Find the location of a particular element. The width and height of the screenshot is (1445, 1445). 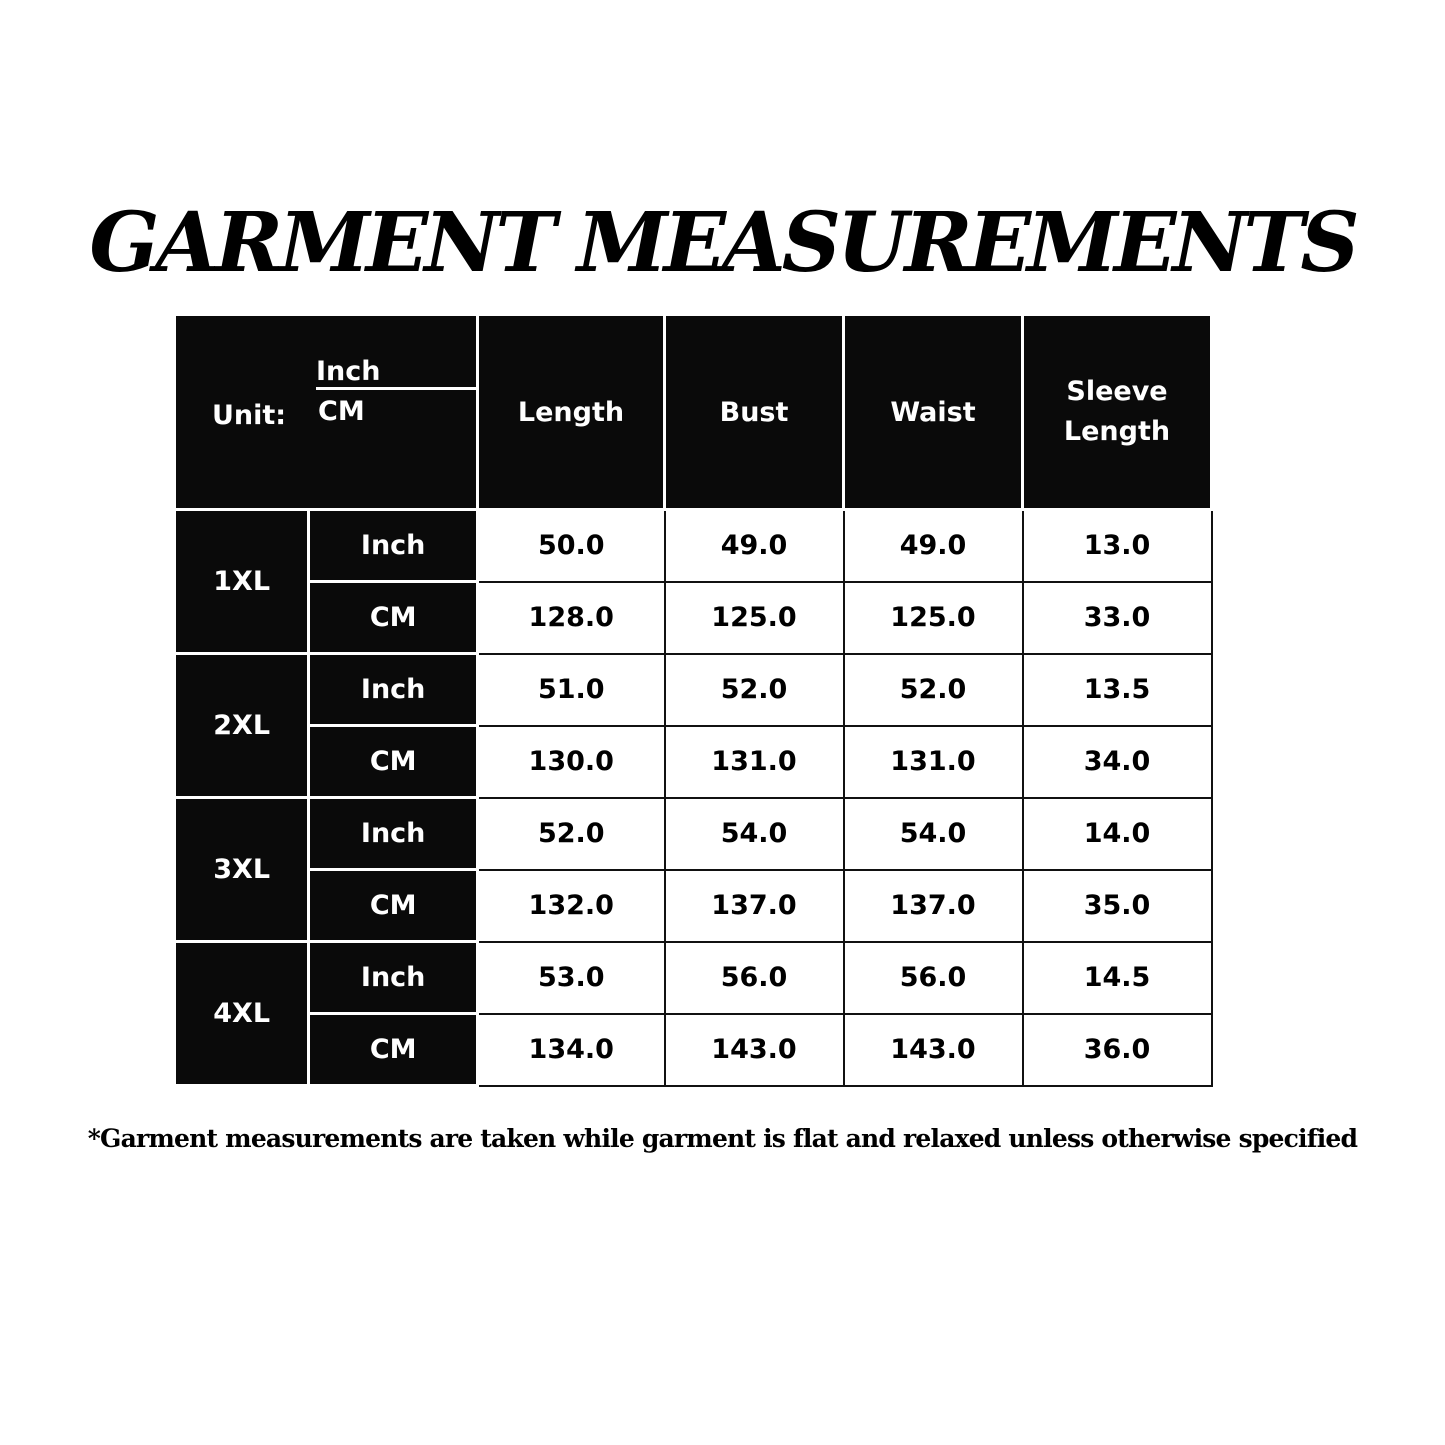

size-label: 1XL is located at coordinates (241, 581).